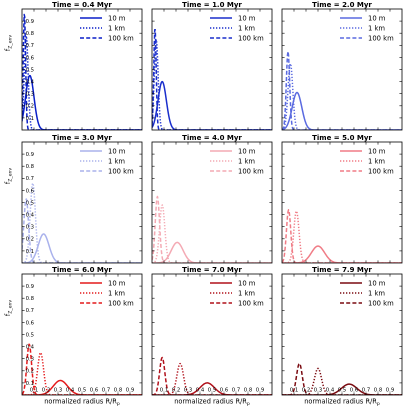  I want to click on x-tick-label: 0.3, so click(58, 390).